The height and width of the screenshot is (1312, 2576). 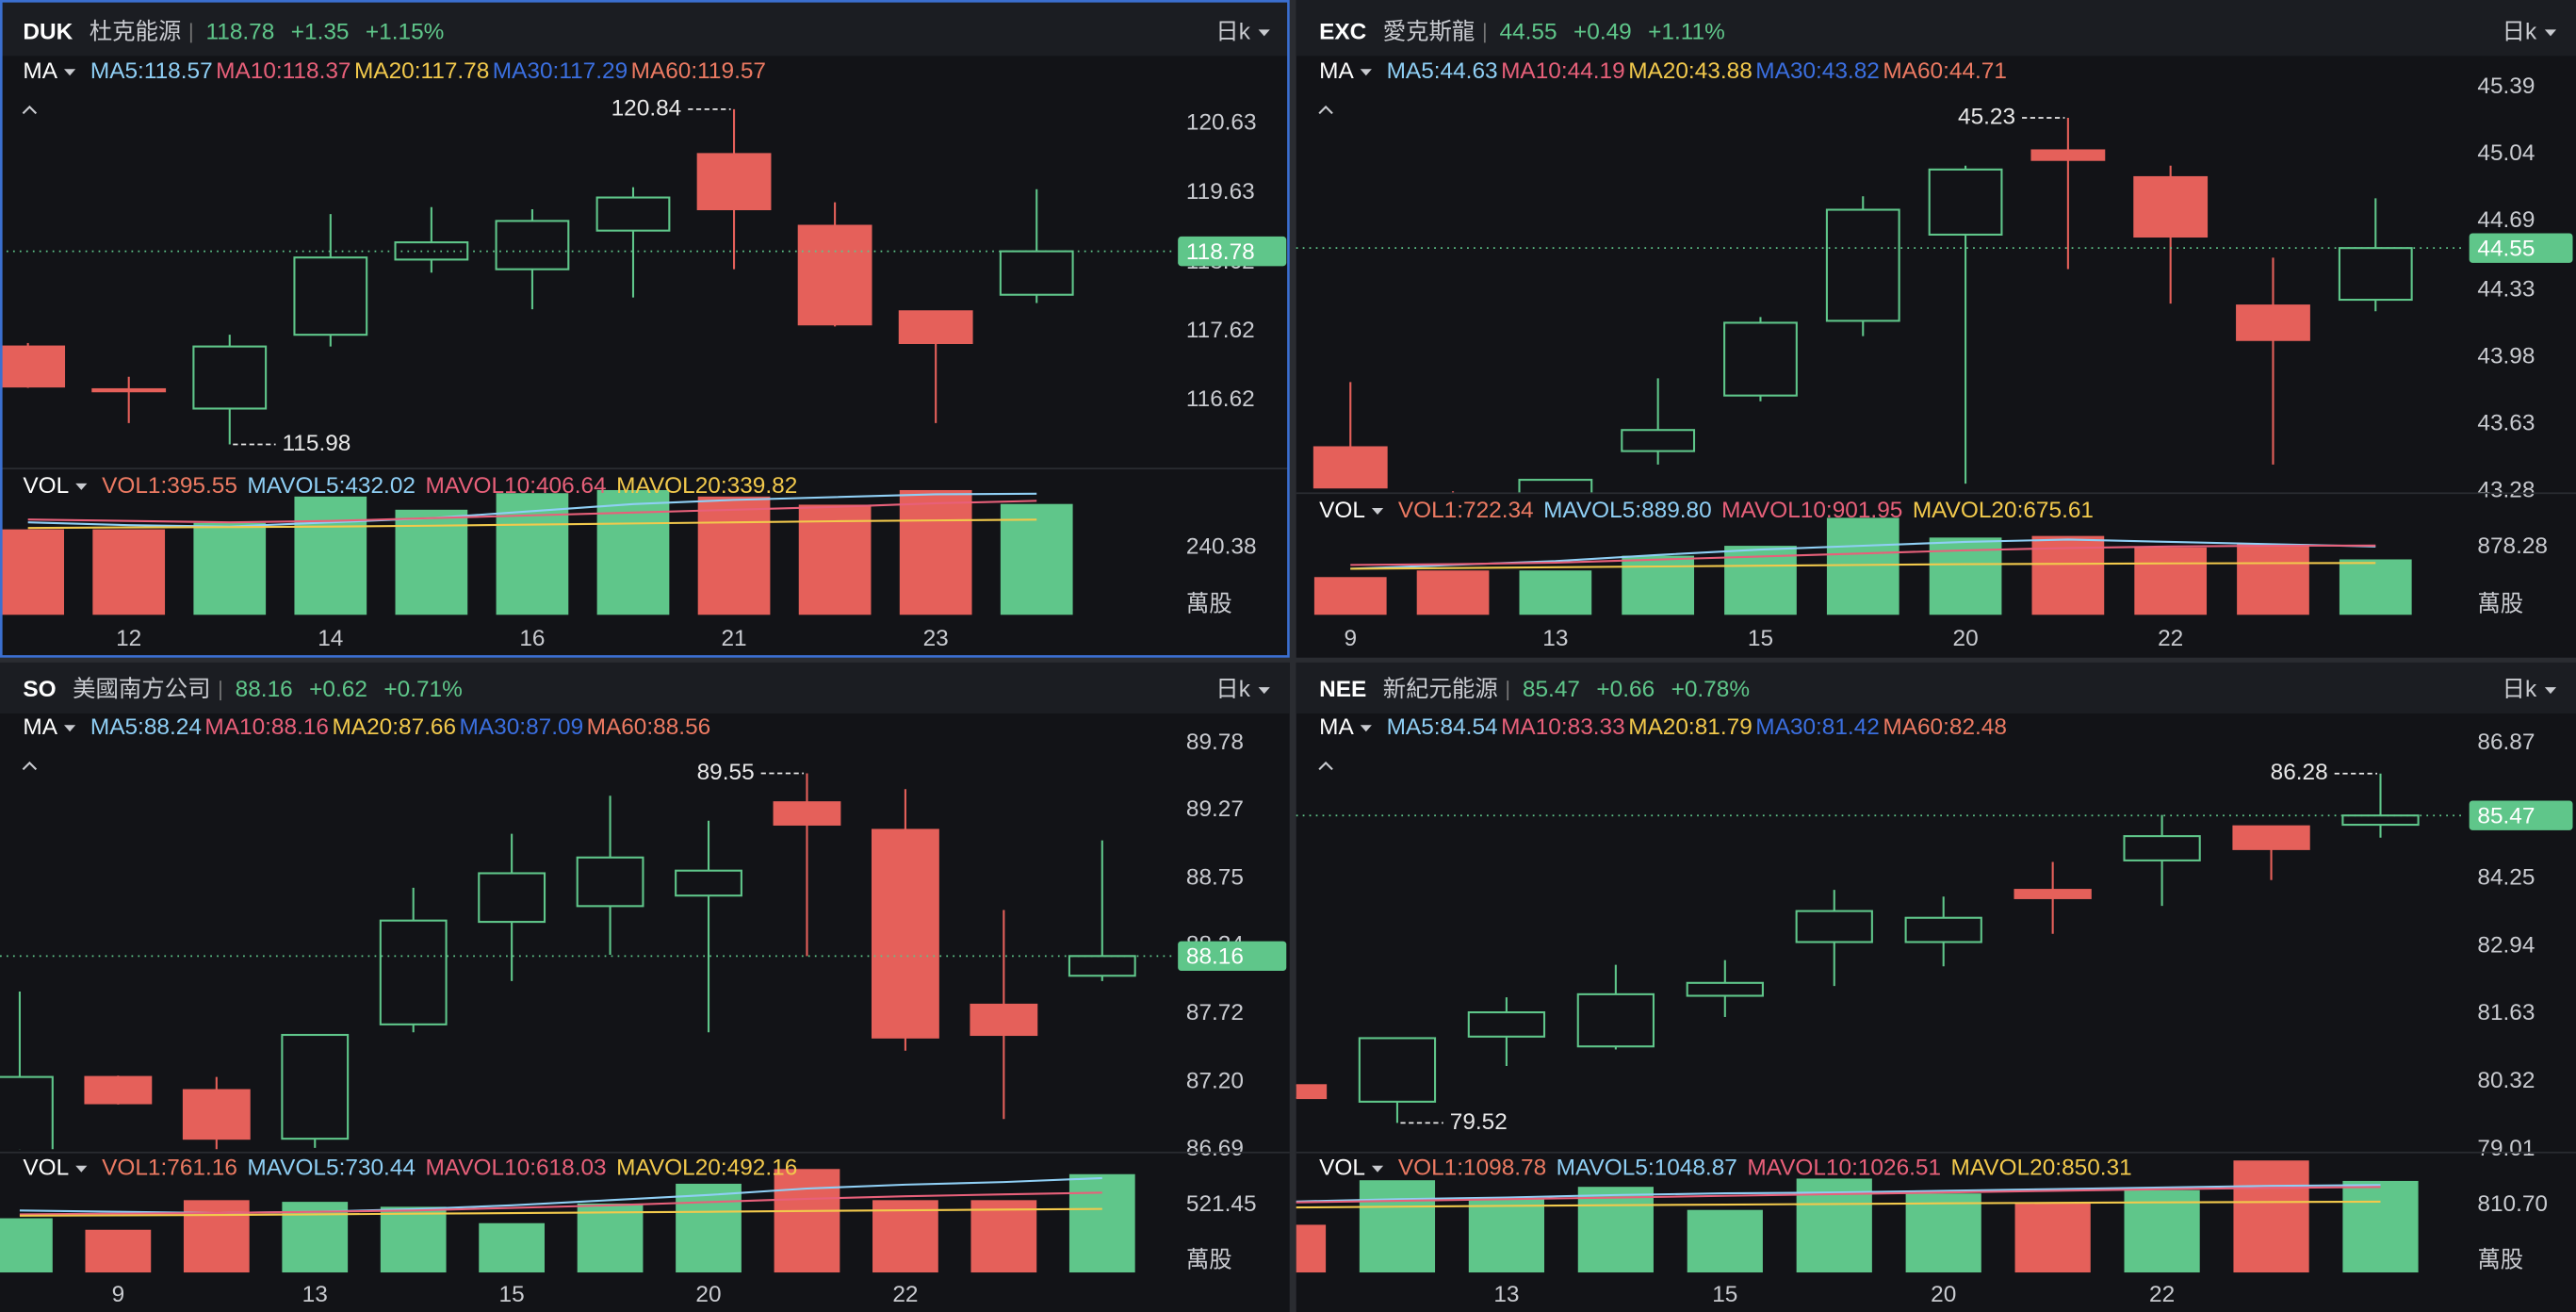 I want to click on y-tick-label: 116.62, so click(x=1220, y=399).